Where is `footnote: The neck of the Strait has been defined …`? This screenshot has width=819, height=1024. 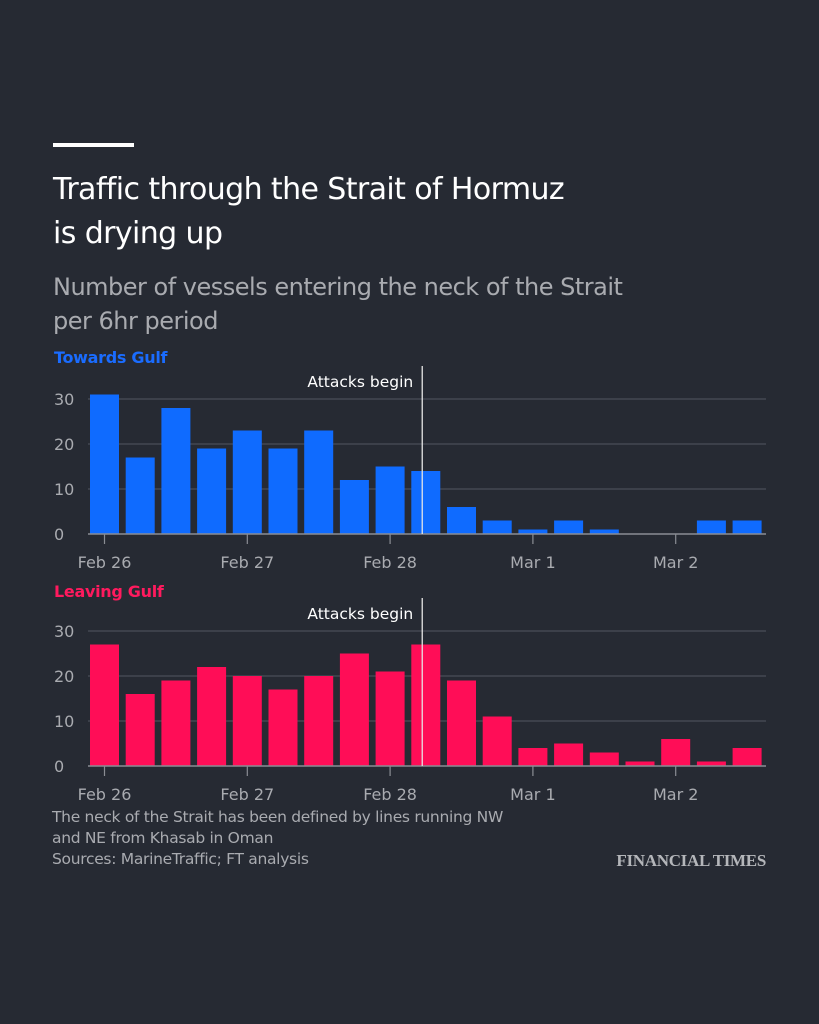
footnote: The neck of the Strait has been defined … is located at coordinates (277, 838).